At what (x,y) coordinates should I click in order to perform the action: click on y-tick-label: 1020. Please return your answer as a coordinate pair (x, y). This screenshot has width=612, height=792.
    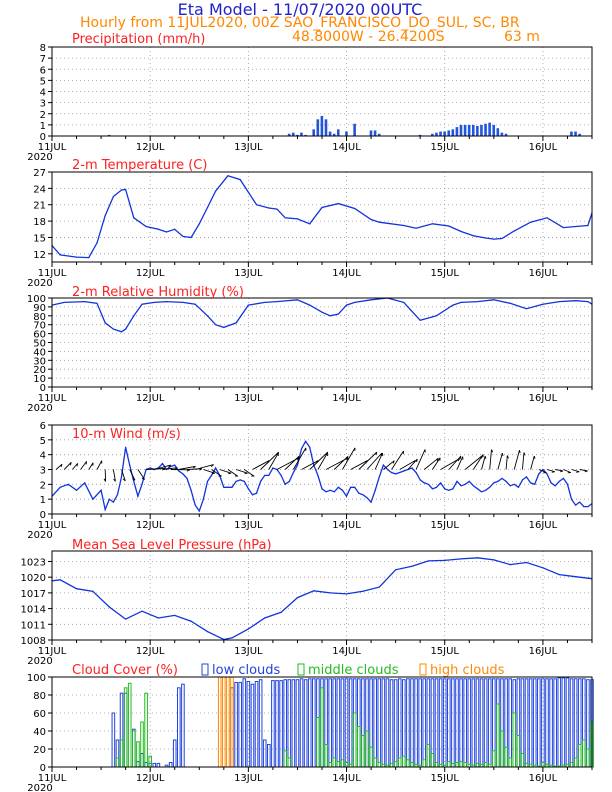
    Looking at the image, I should click on (33, 578).